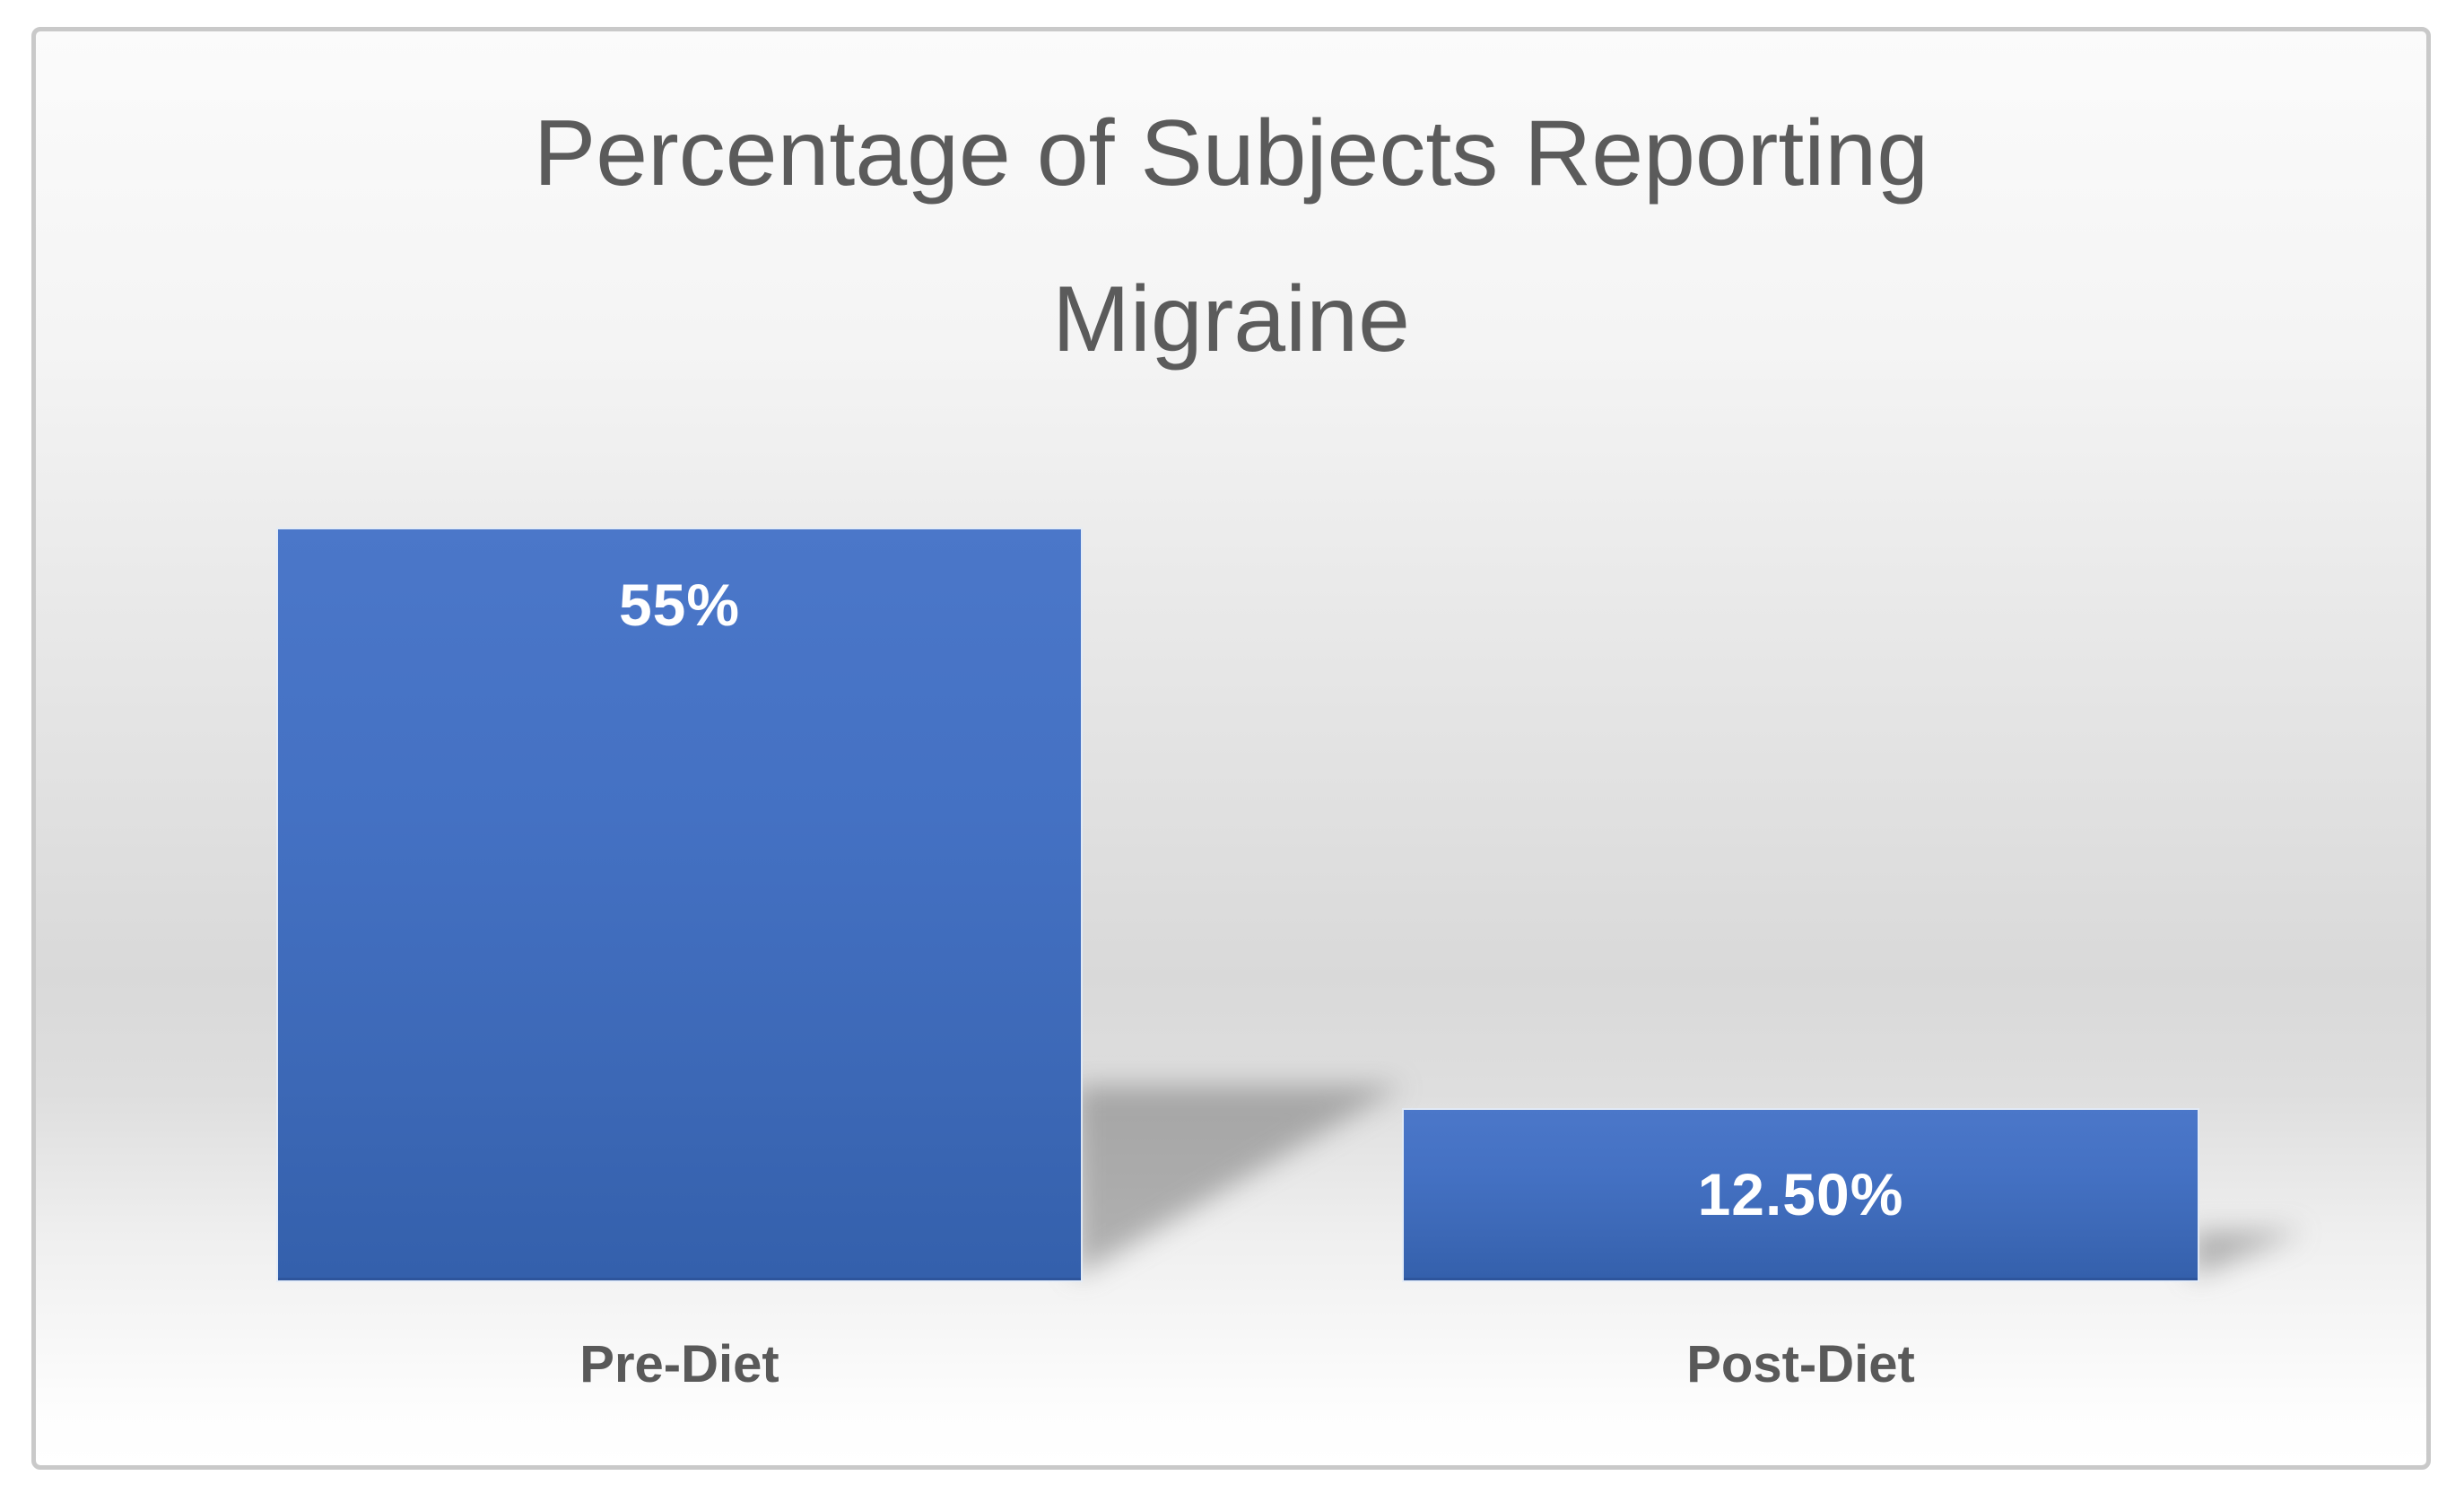  I want to click on bar-shadow-pre-diet, so click(1239, 1181).